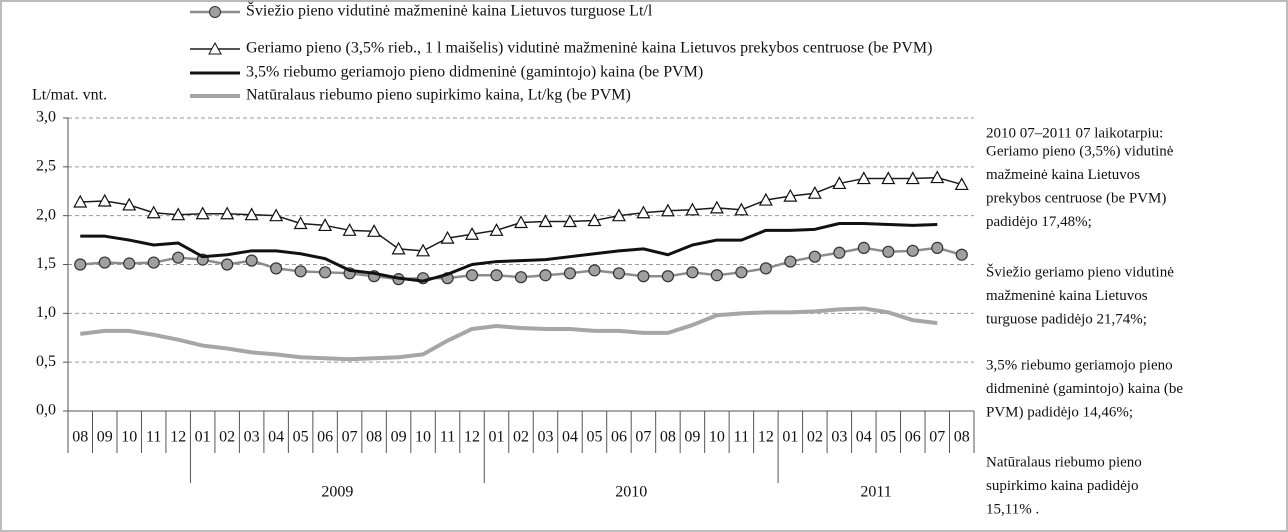 Image resolution: width=1288 pixels, height=532 pixels. What do you see at coordinates (875, 492) in the screenshot?
I see `year-label: 2011` at bounding box center [875, 492].